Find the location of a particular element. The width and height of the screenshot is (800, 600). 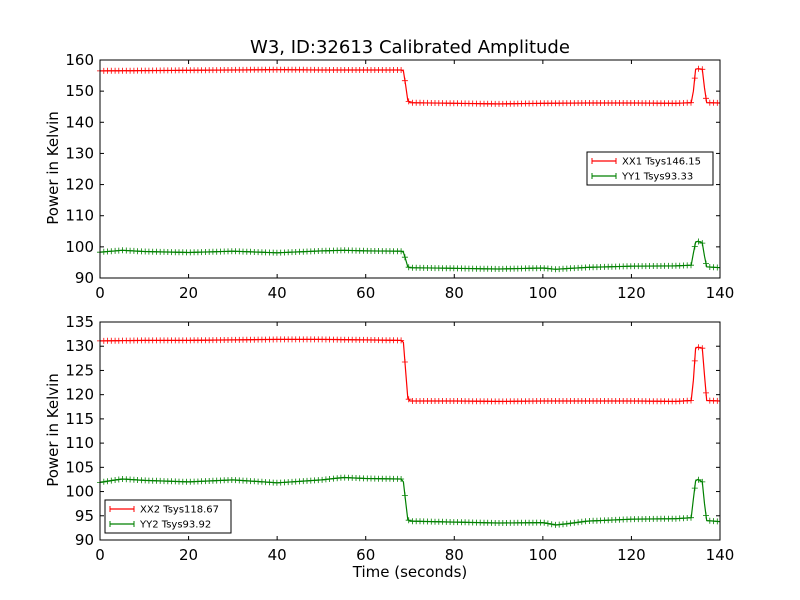

legend: XX1 Tsys146.15 YY1 Tsys93.33 is located at coordinates (650, 168).